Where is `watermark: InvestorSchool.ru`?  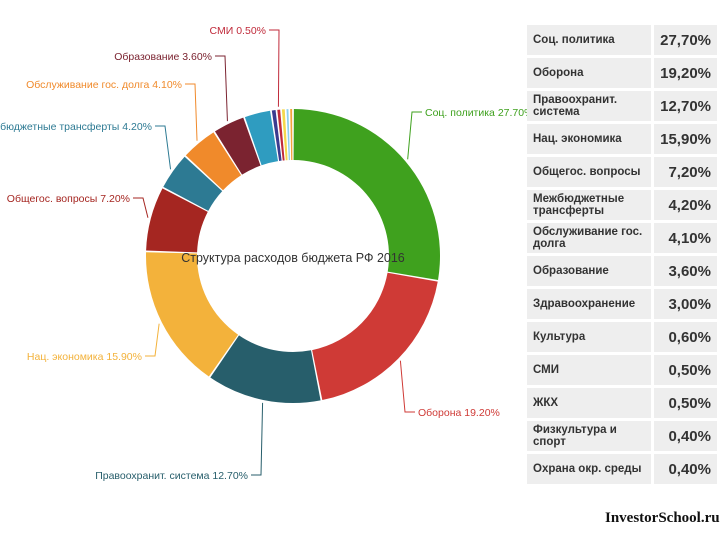
watermark: InvestorSchool.ru is located at coordinates (662, 518).